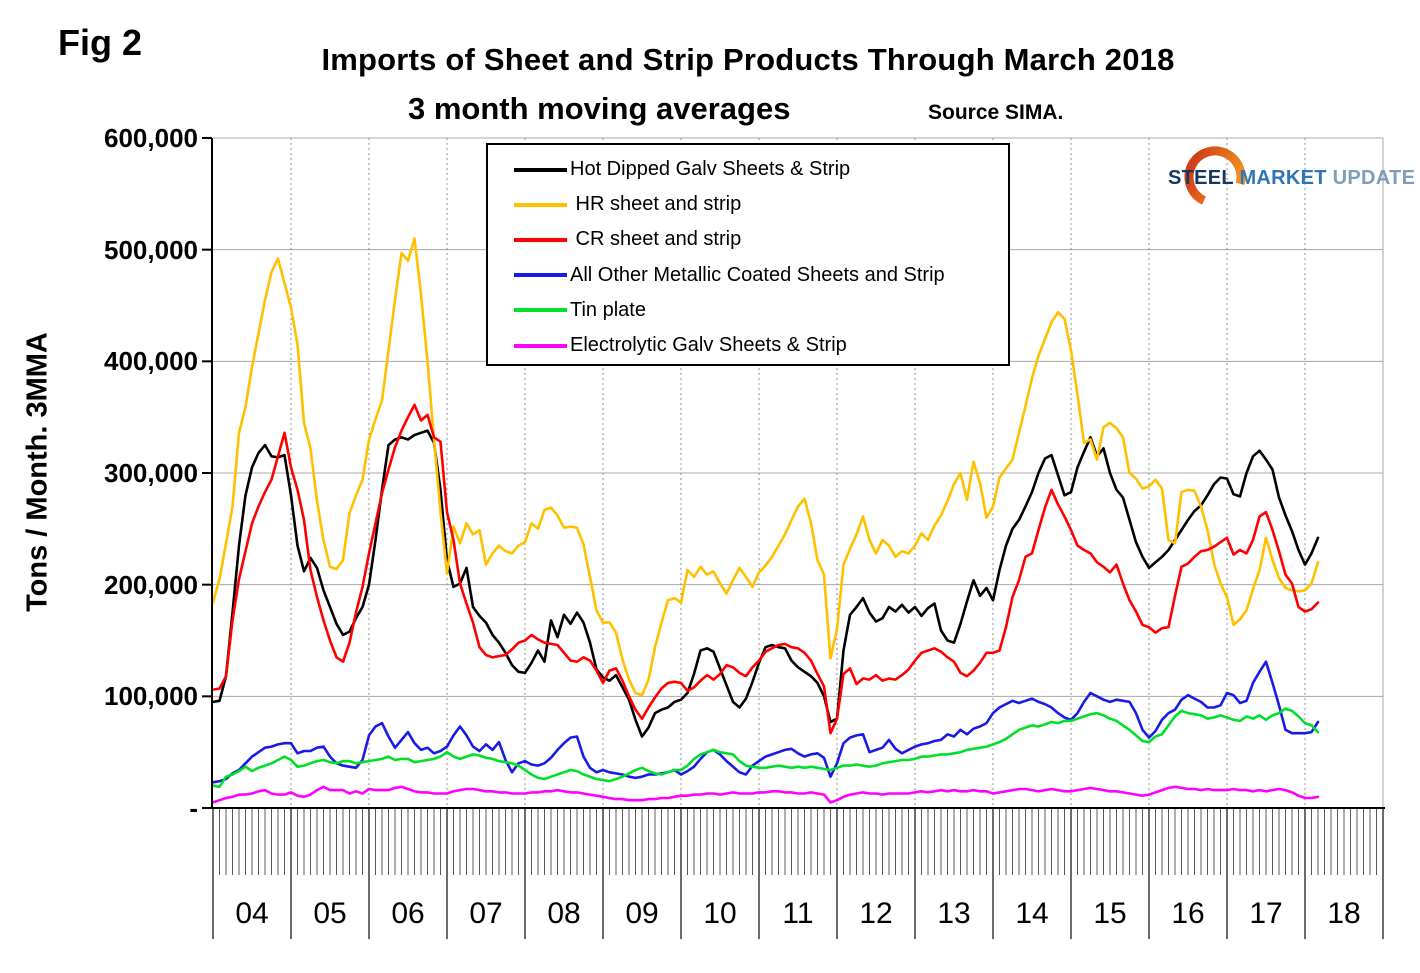 The width and height of the screenshot is (1420, 973). What do you see at coordinates (151, 361) in the screenshot?
I see `y-tick-label: 400,000` at bounding box center [151, 361].